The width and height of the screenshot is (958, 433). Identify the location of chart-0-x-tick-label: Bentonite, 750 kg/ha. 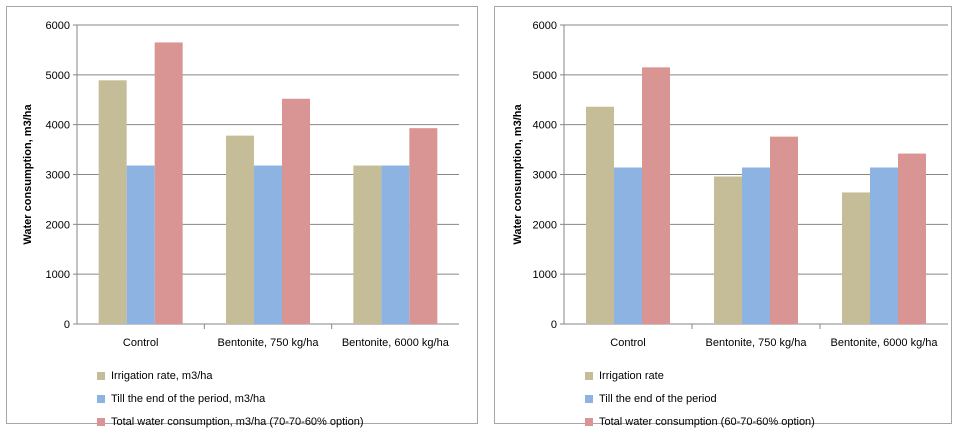
(269, 343).